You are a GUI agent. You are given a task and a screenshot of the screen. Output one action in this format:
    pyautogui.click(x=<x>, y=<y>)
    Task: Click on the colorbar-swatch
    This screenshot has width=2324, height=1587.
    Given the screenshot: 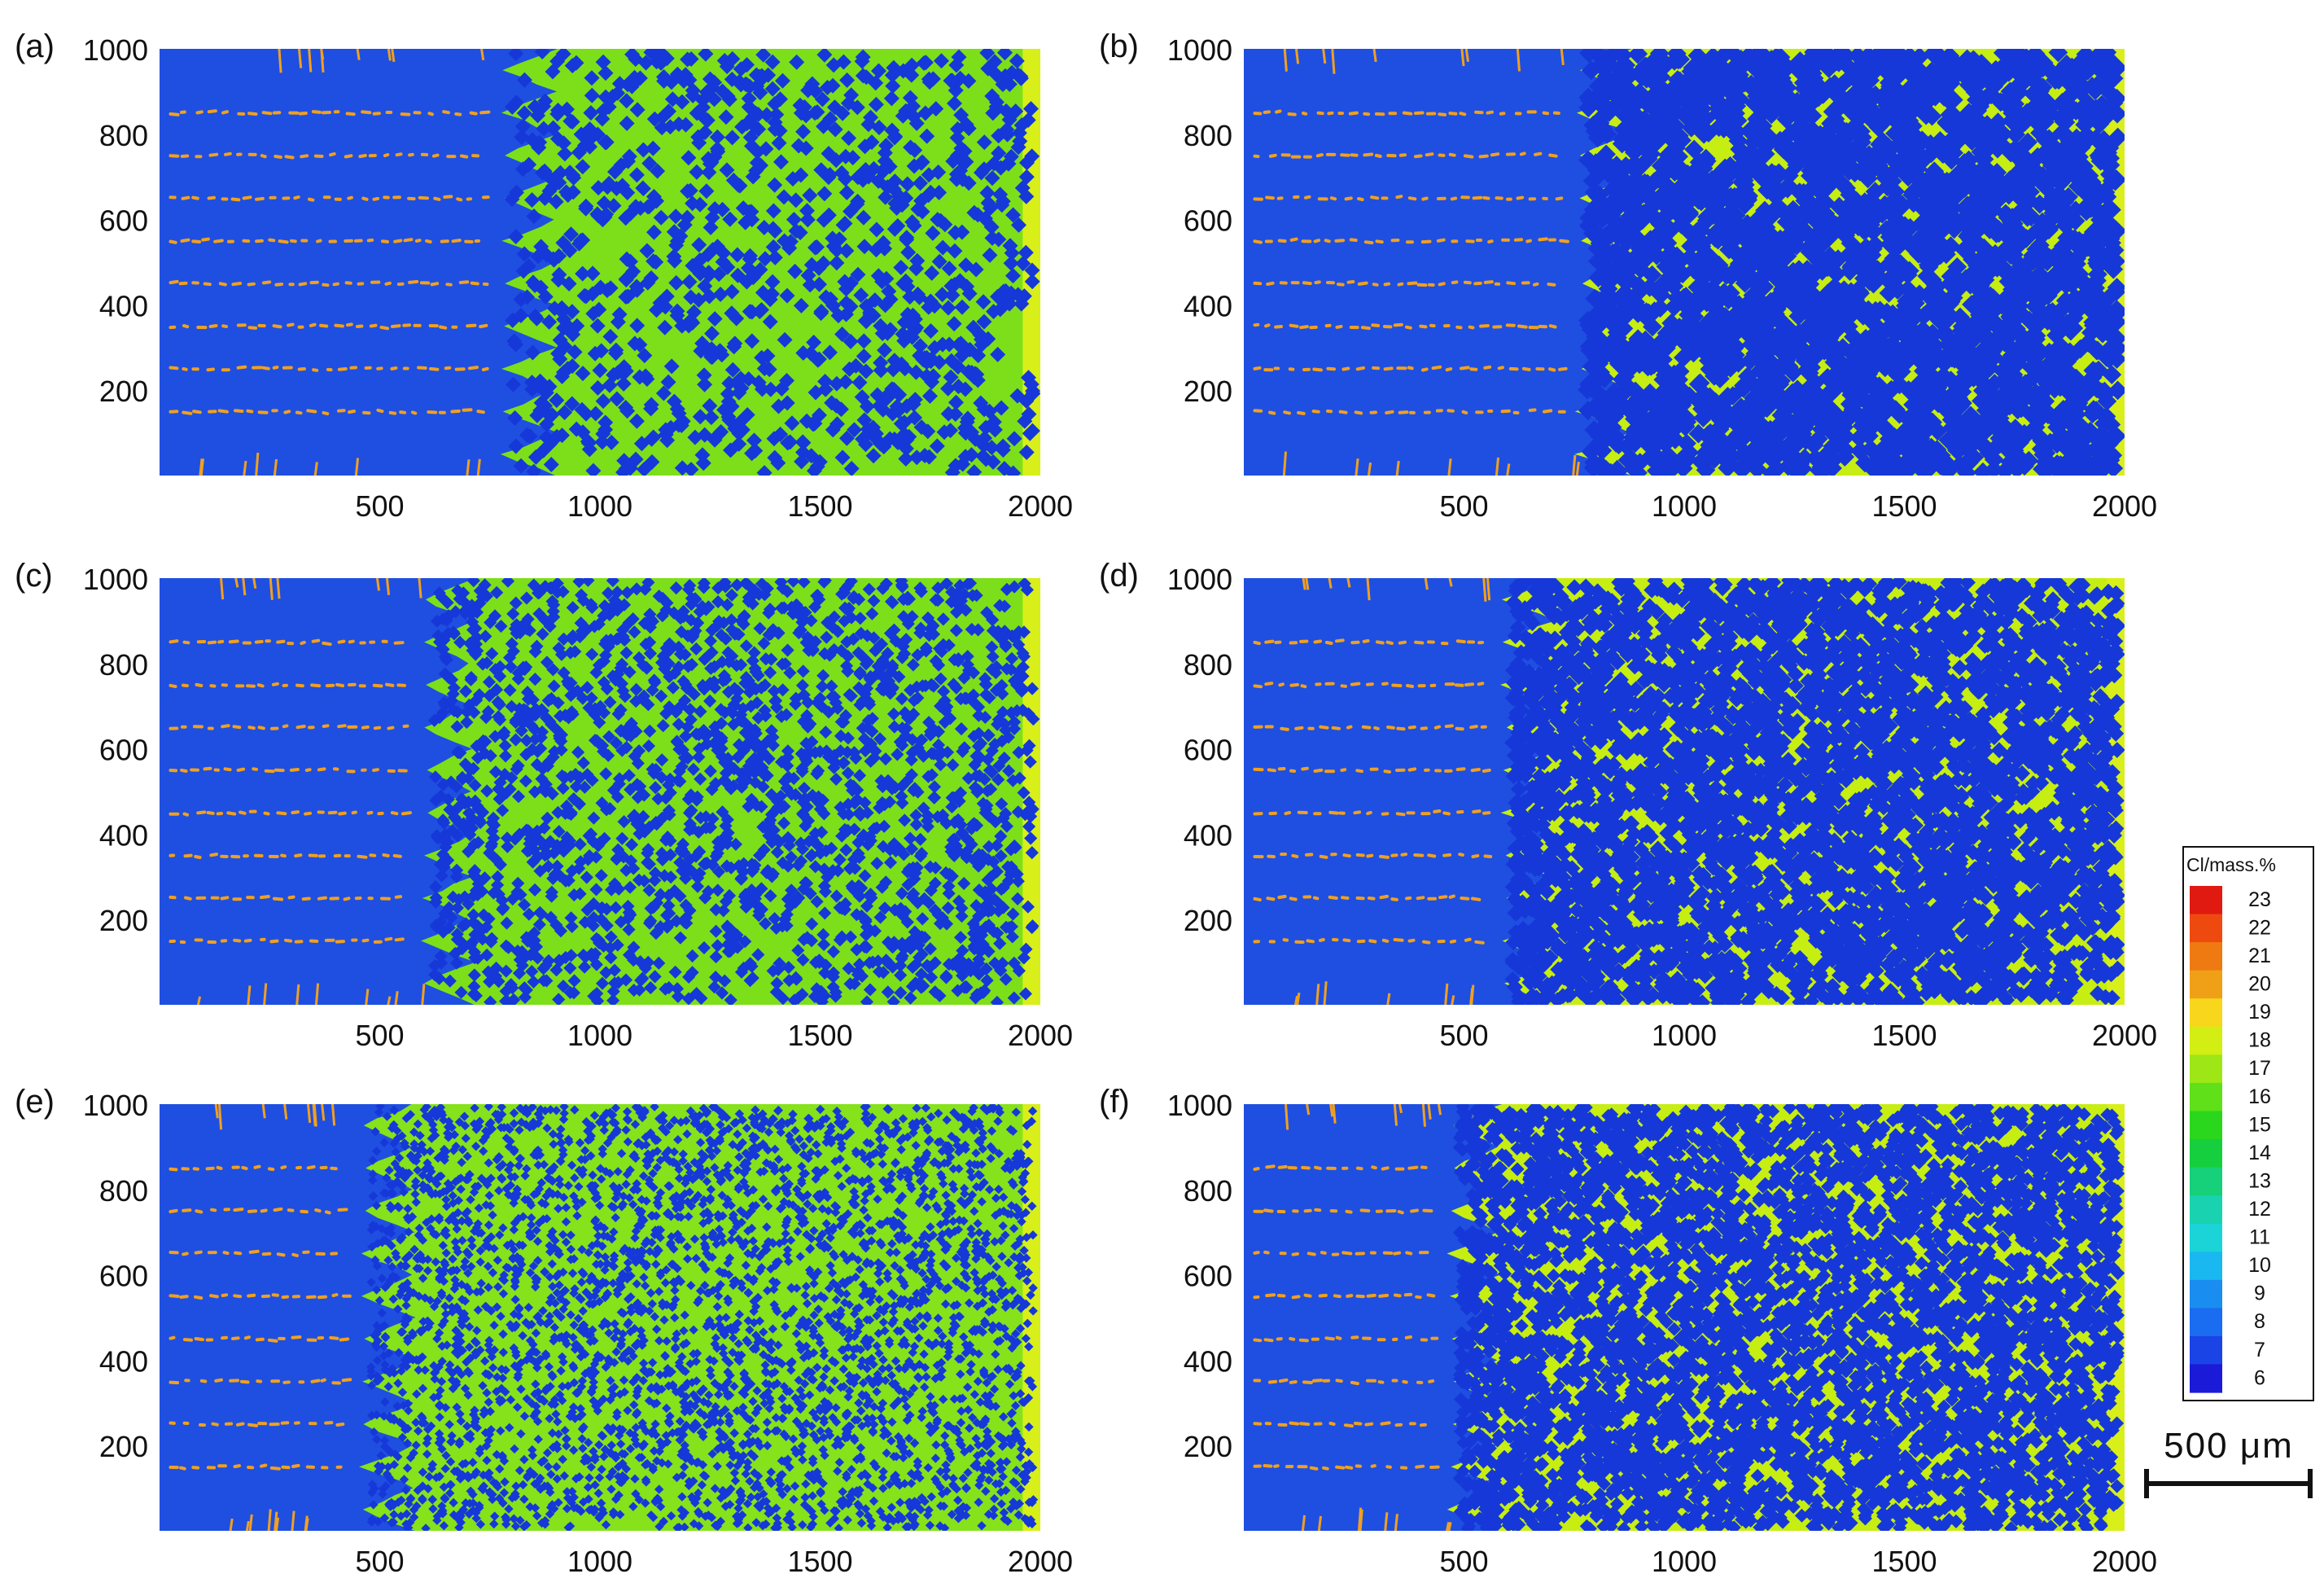 What is the action you would take?
    pyautogui.click(x=2206, y=1097)
    